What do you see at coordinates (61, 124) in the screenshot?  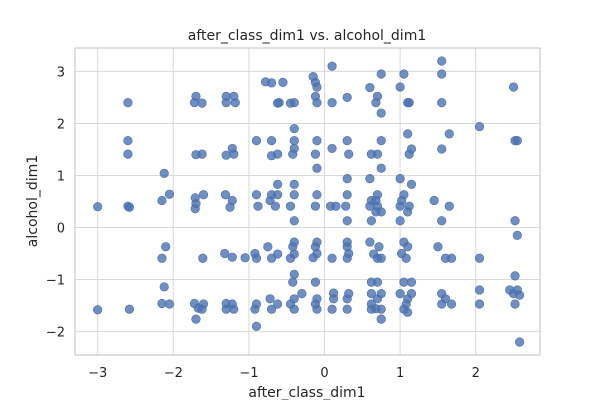 I see `y-tick-label: 2` at bounding box center [61, 124].